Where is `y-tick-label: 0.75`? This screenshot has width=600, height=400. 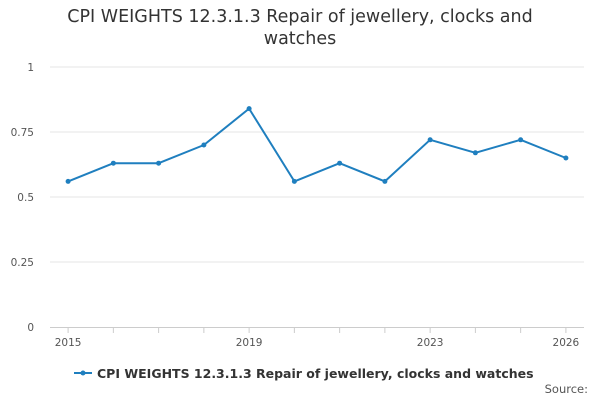
y-tick-label: 0.75 is located at coordinates (22, 133).